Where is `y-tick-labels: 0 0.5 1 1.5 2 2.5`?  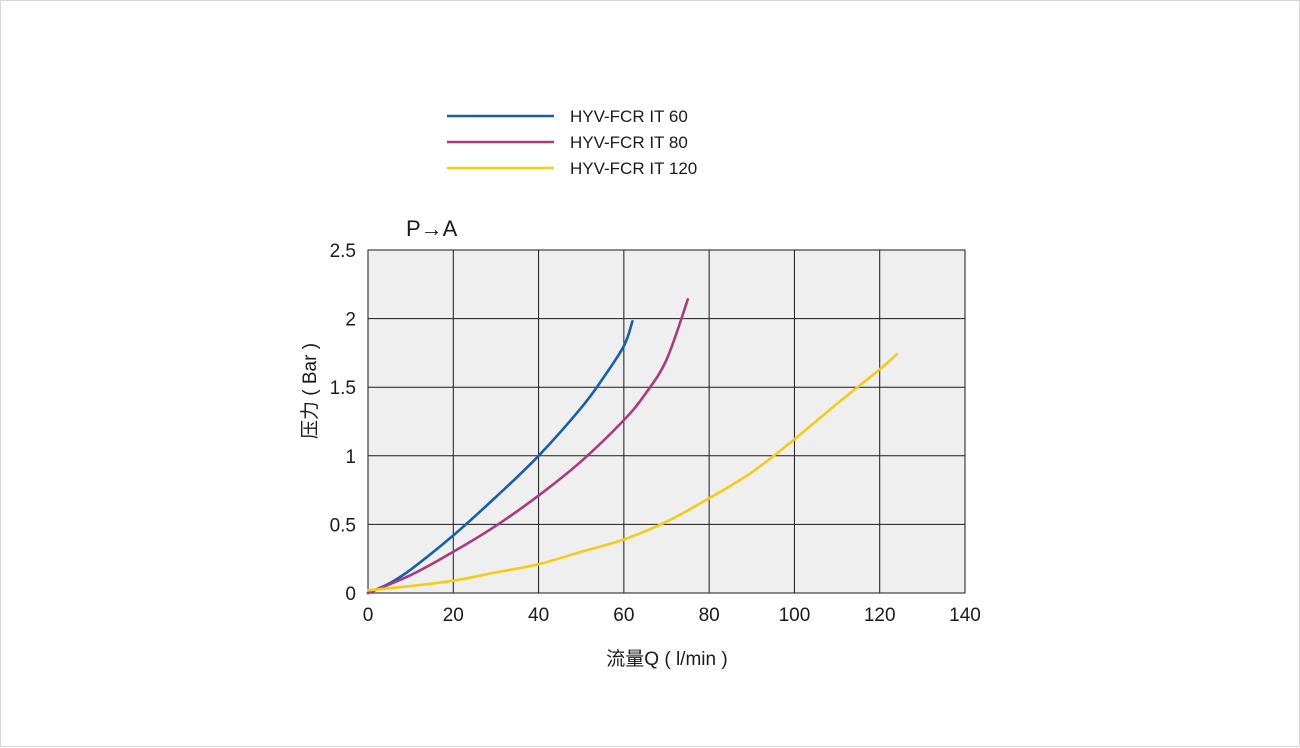
y-tick-labels: 0 0.5 1 1.5 2 2.5 is located at coordinates (343, 423).